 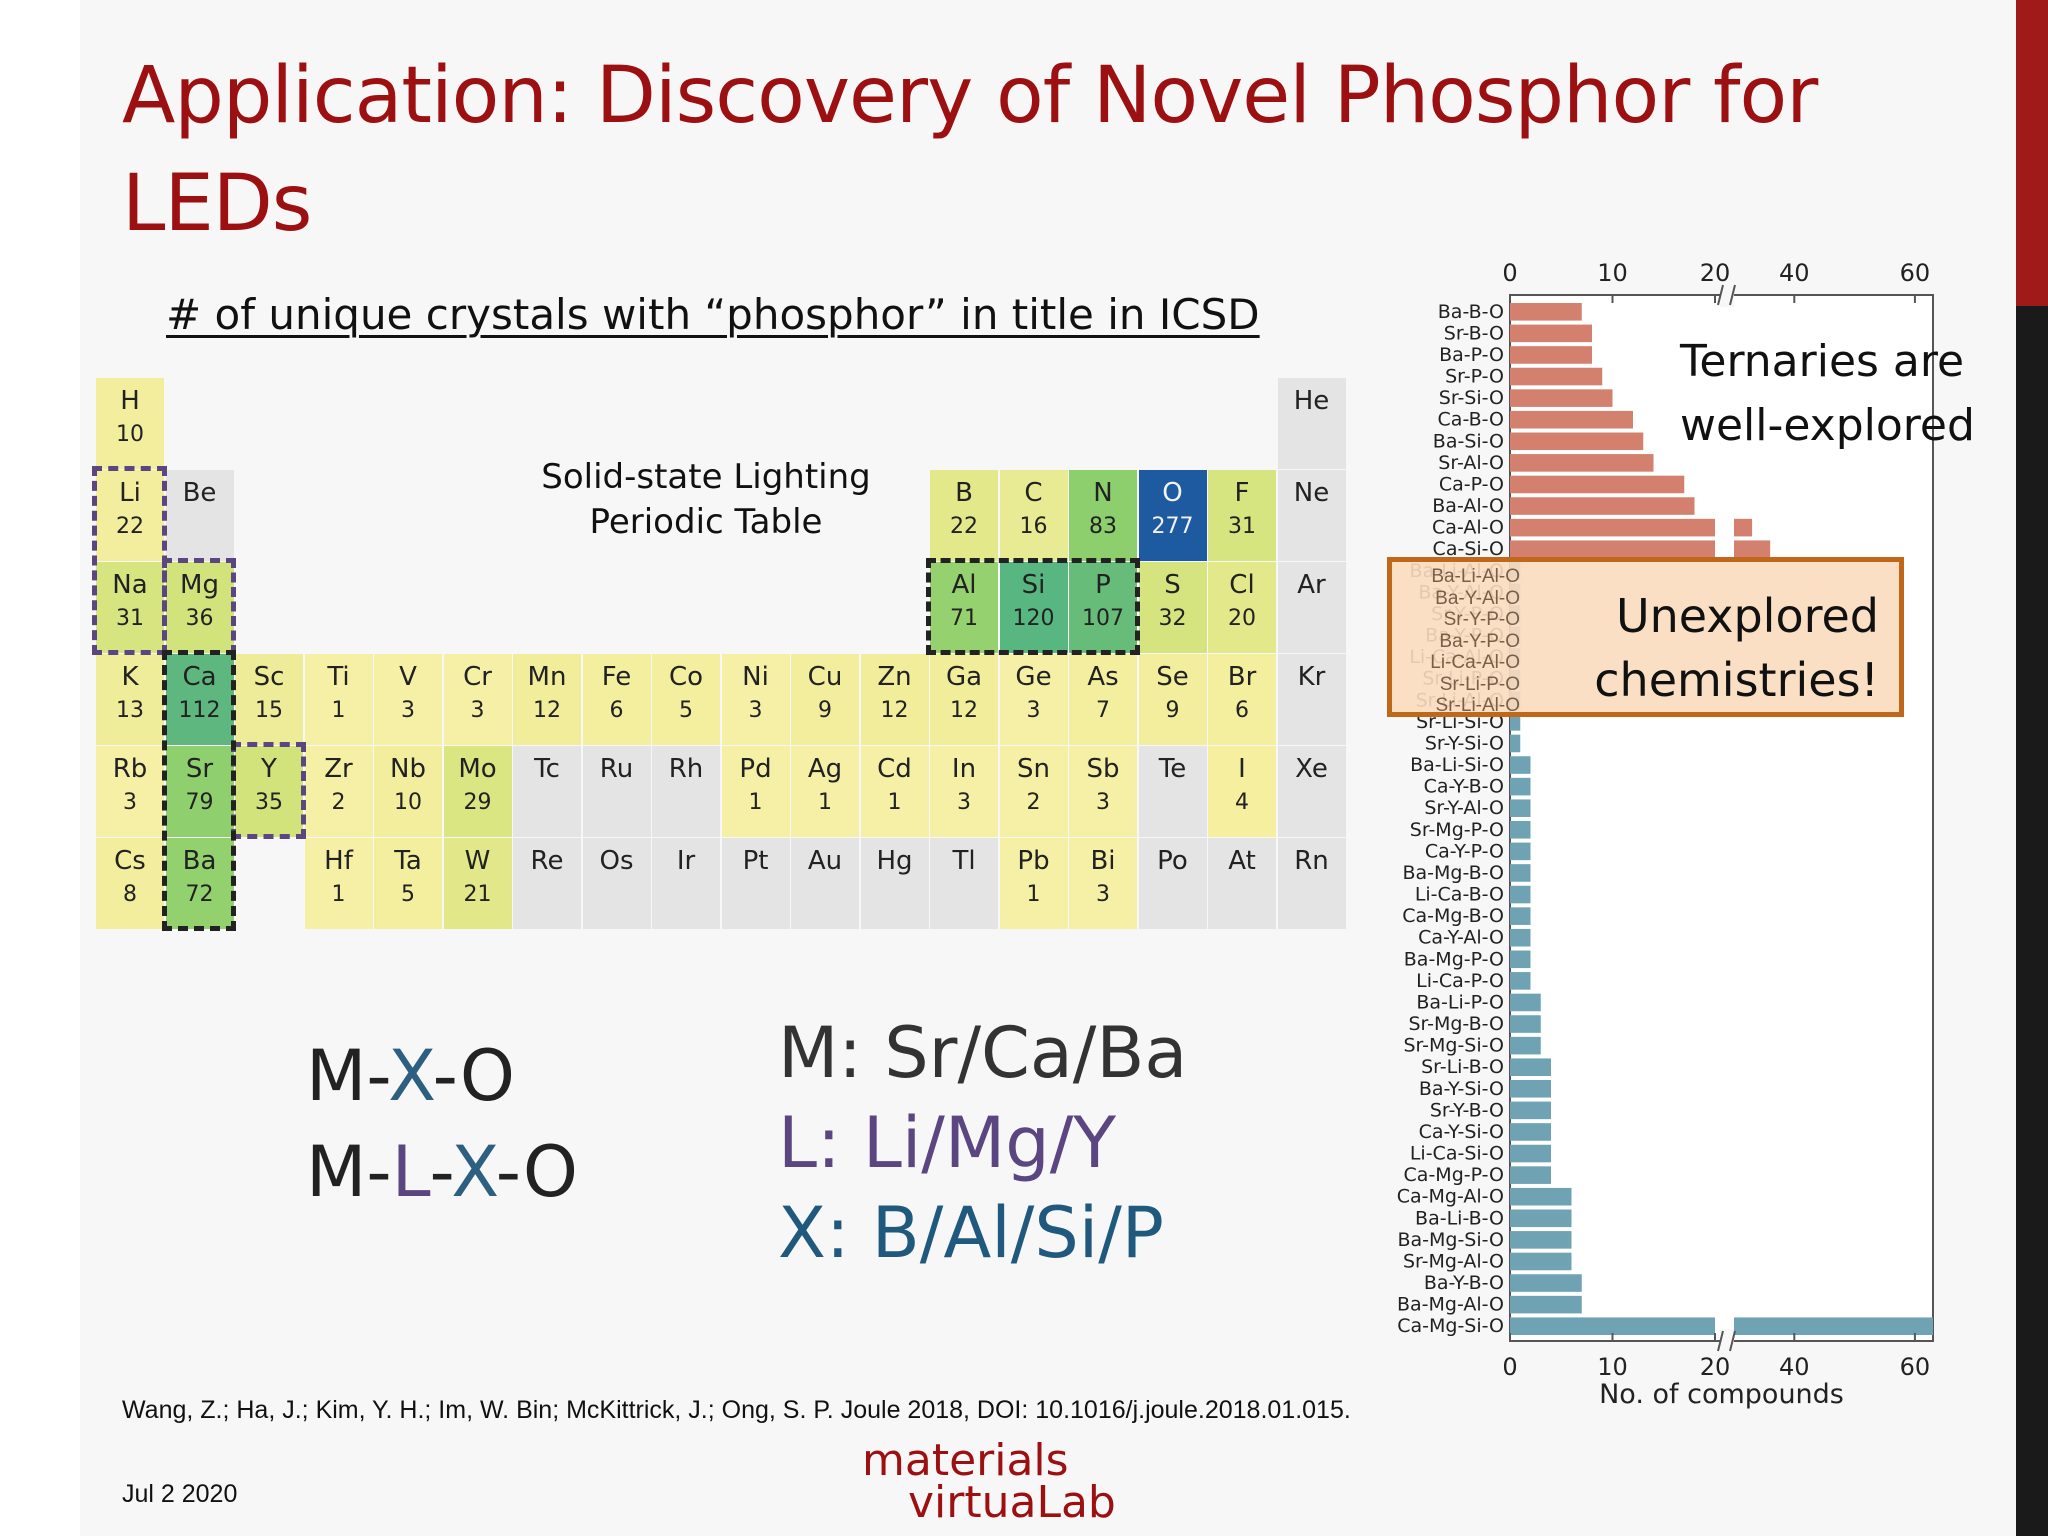 I want to click on category-label: Ba-Mg-P-O, so click(x=1454, y=959).